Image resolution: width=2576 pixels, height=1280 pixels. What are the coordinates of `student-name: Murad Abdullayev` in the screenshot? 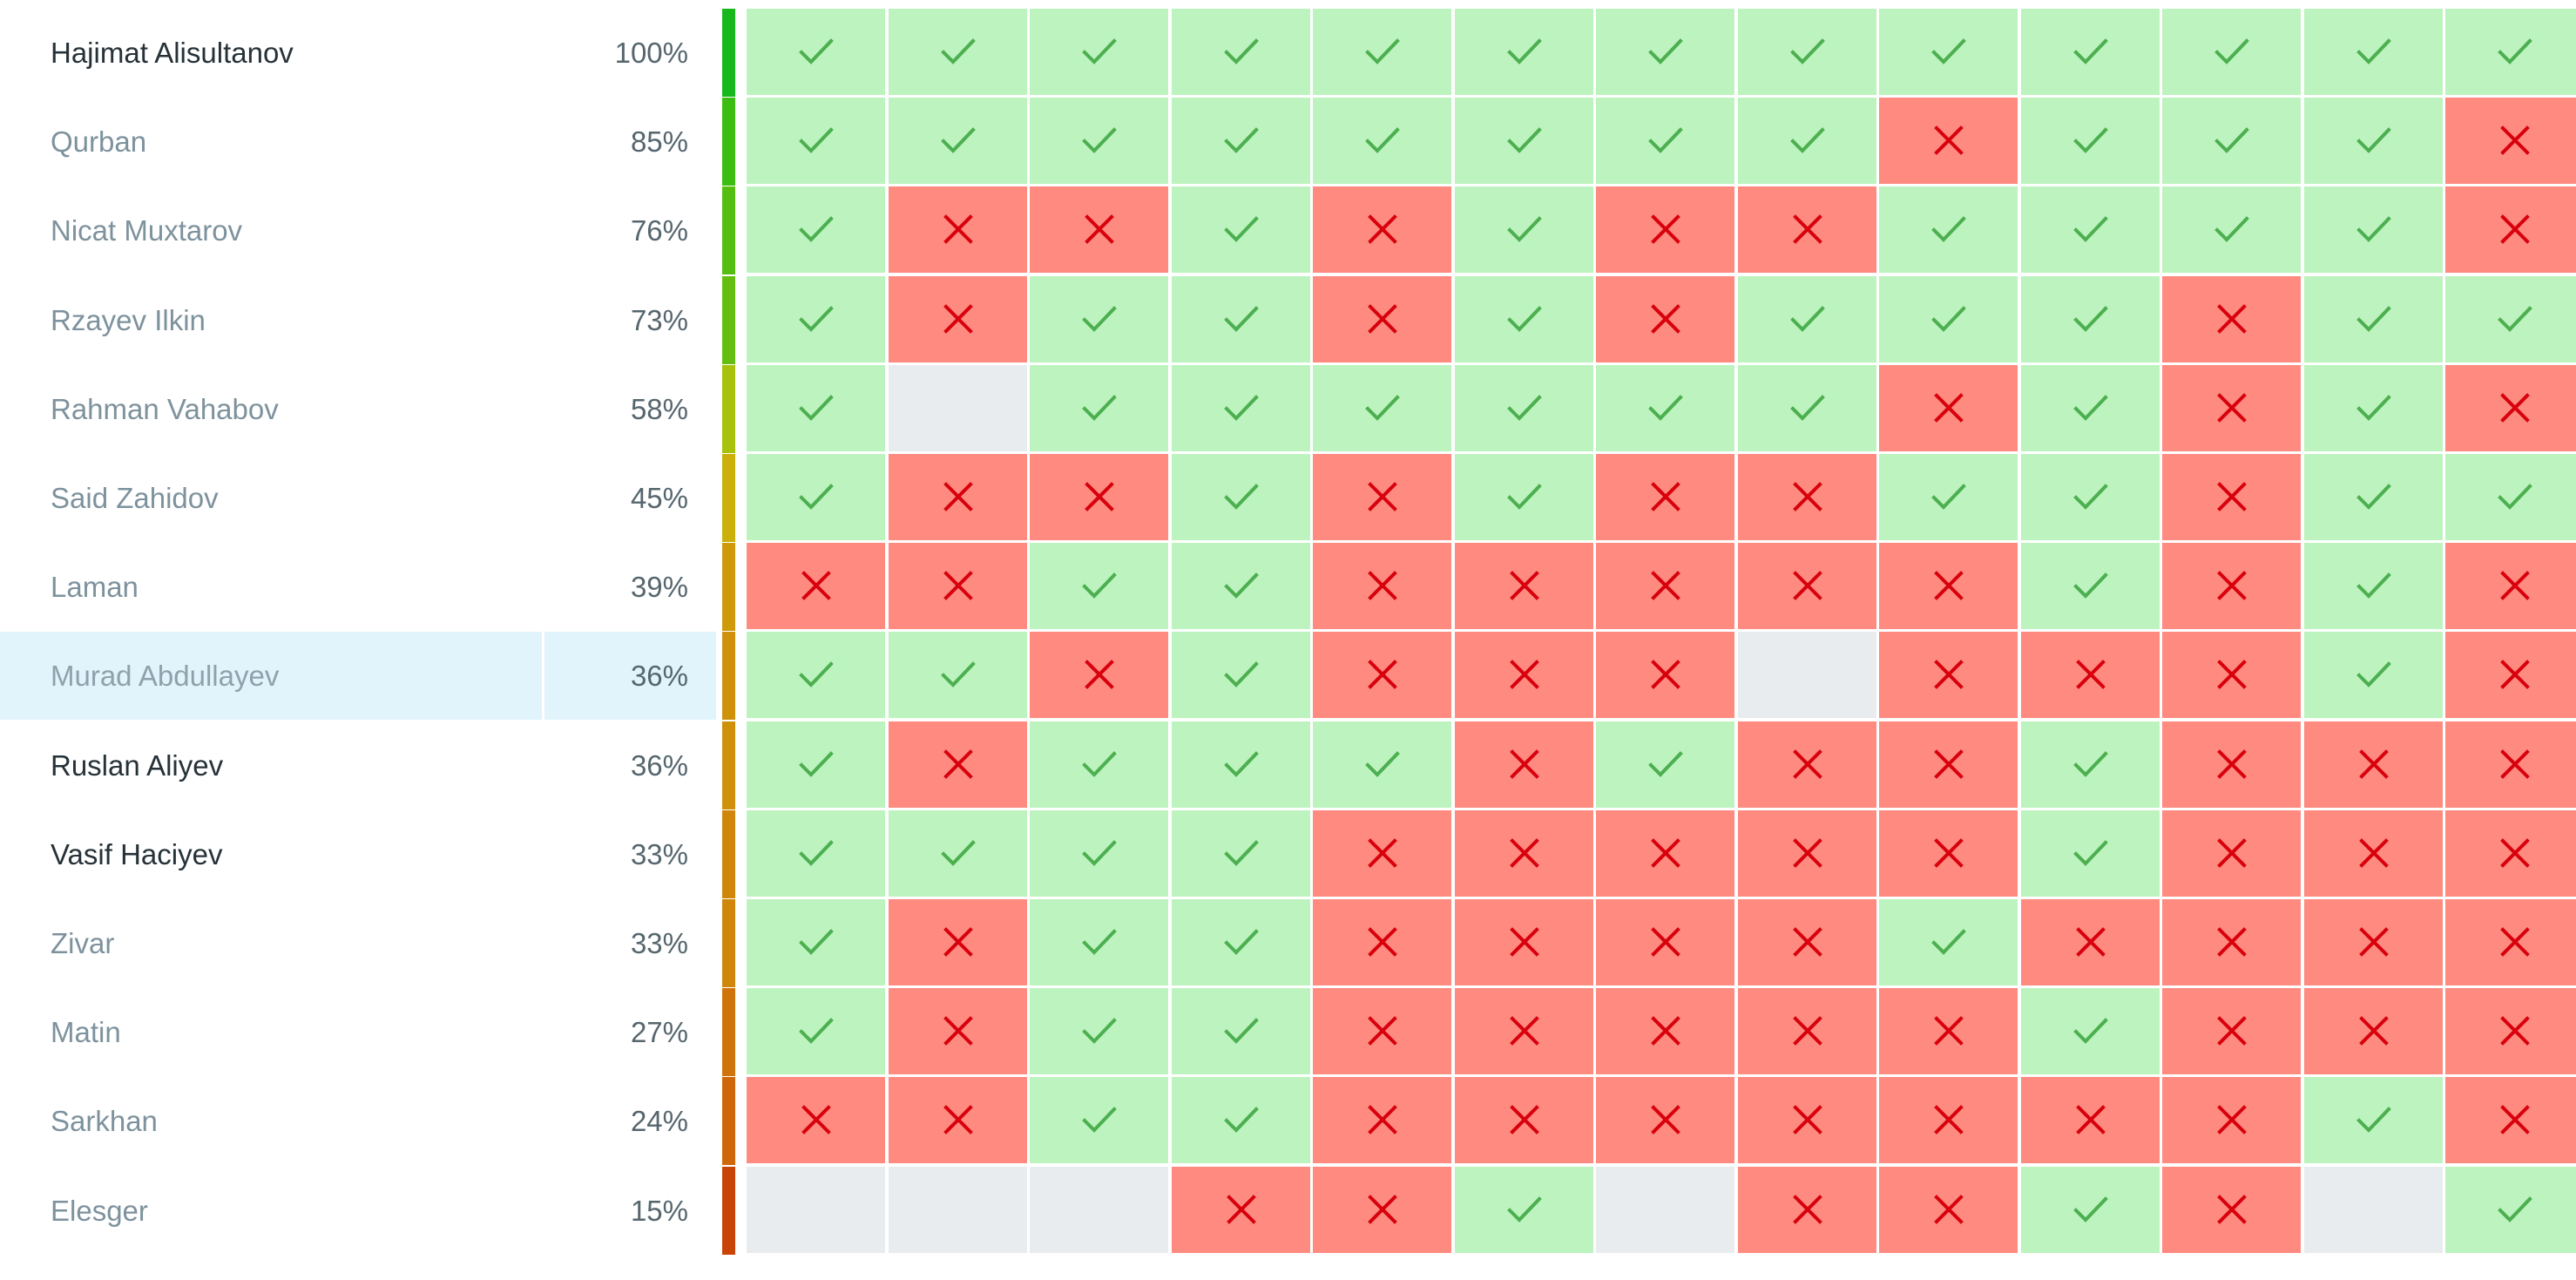 It's located at (165, 676).